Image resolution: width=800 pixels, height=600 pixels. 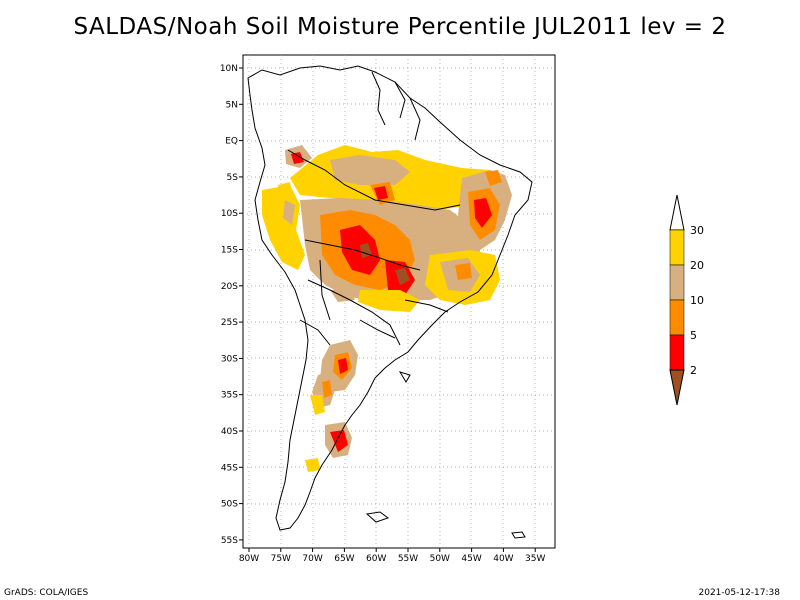 What do you see at coordinates (697, 300) in the screenshot?
I see `colorbar-label: 10` at bounding box center [697, 300].